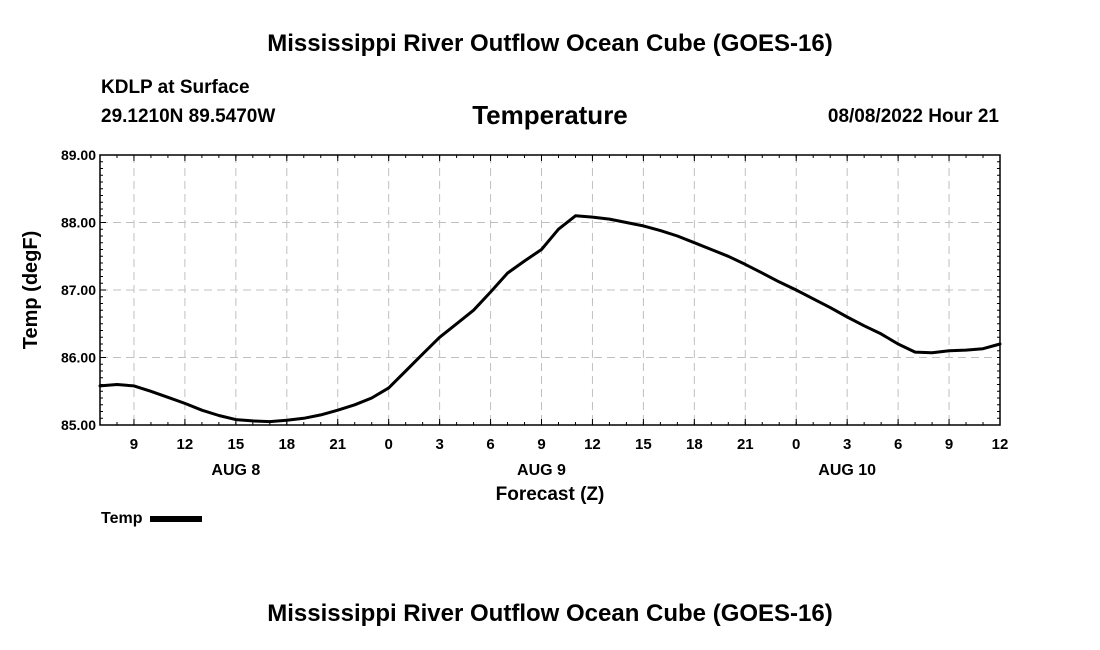 The height and width of the screenshot is (650, 1100). I want to click on x-axis-label: Forecast (Z), so click(550, 494).